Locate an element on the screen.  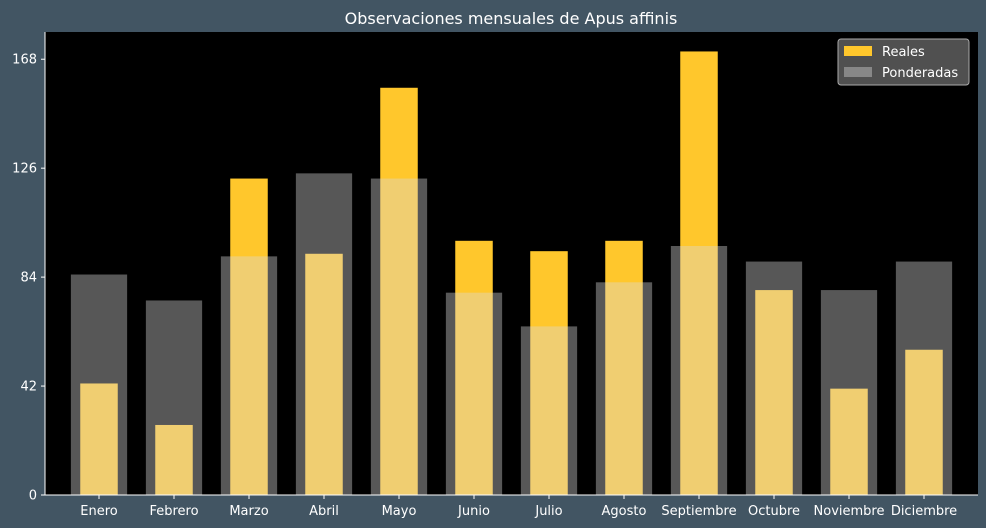
bar-reales-julio is located at coordinates (549, 373).